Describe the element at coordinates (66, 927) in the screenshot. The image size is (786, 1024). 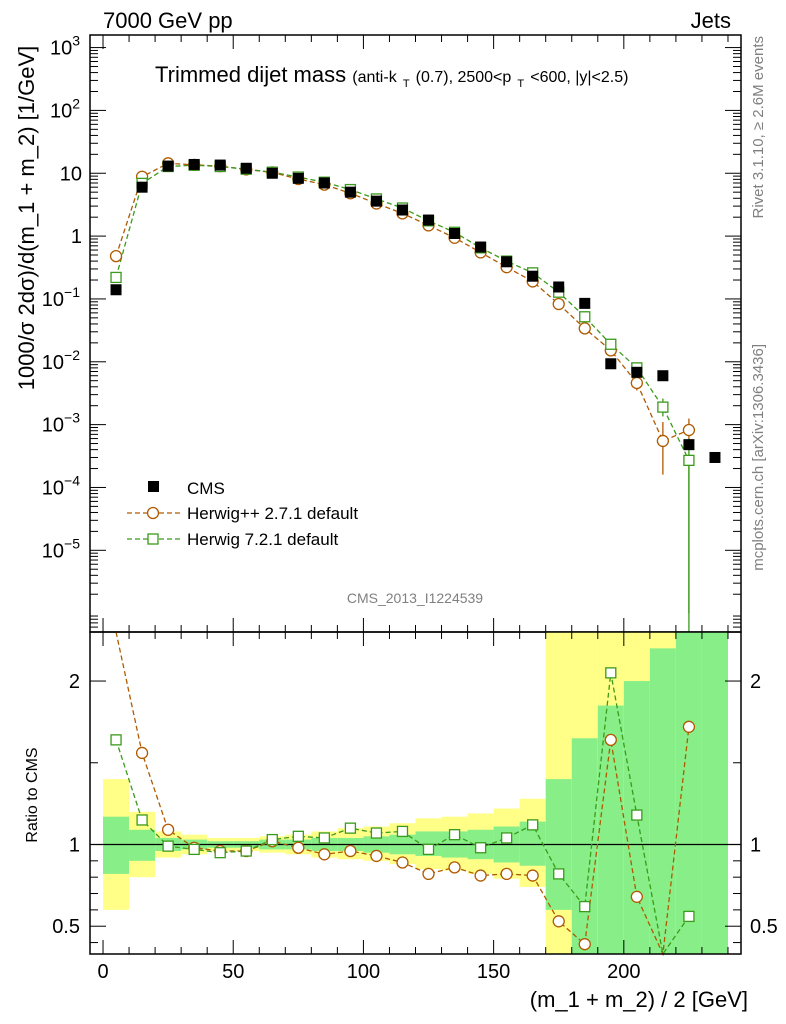
I see `ratio-tick-label-left: 0.5` at that location.